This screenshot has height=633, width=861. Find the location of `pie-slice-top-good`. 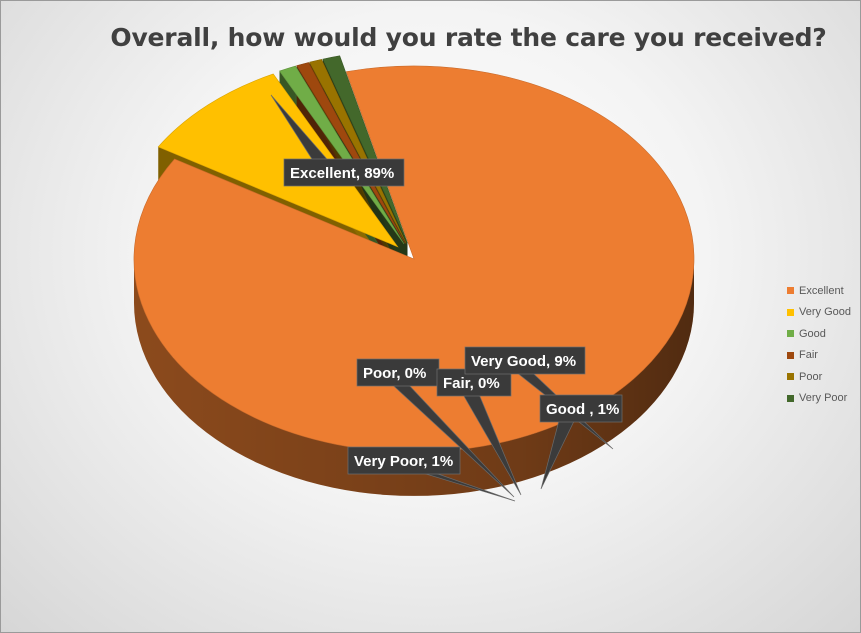

pie-slice-top-good is located at coordinates (342, 155).